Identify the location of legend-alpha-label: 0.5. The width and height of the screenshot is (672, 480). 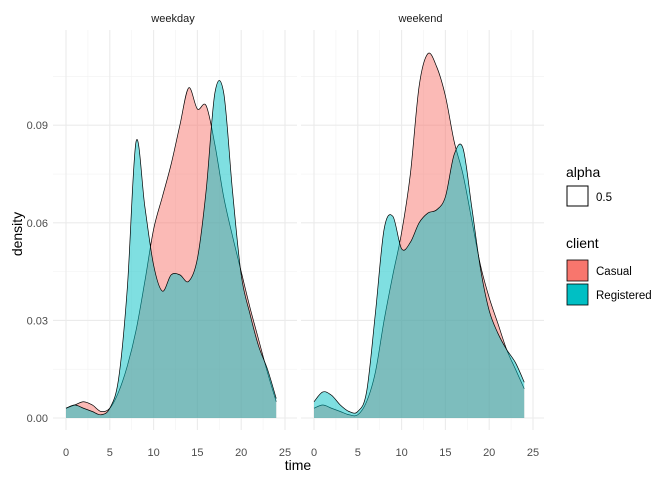
(604, 198).